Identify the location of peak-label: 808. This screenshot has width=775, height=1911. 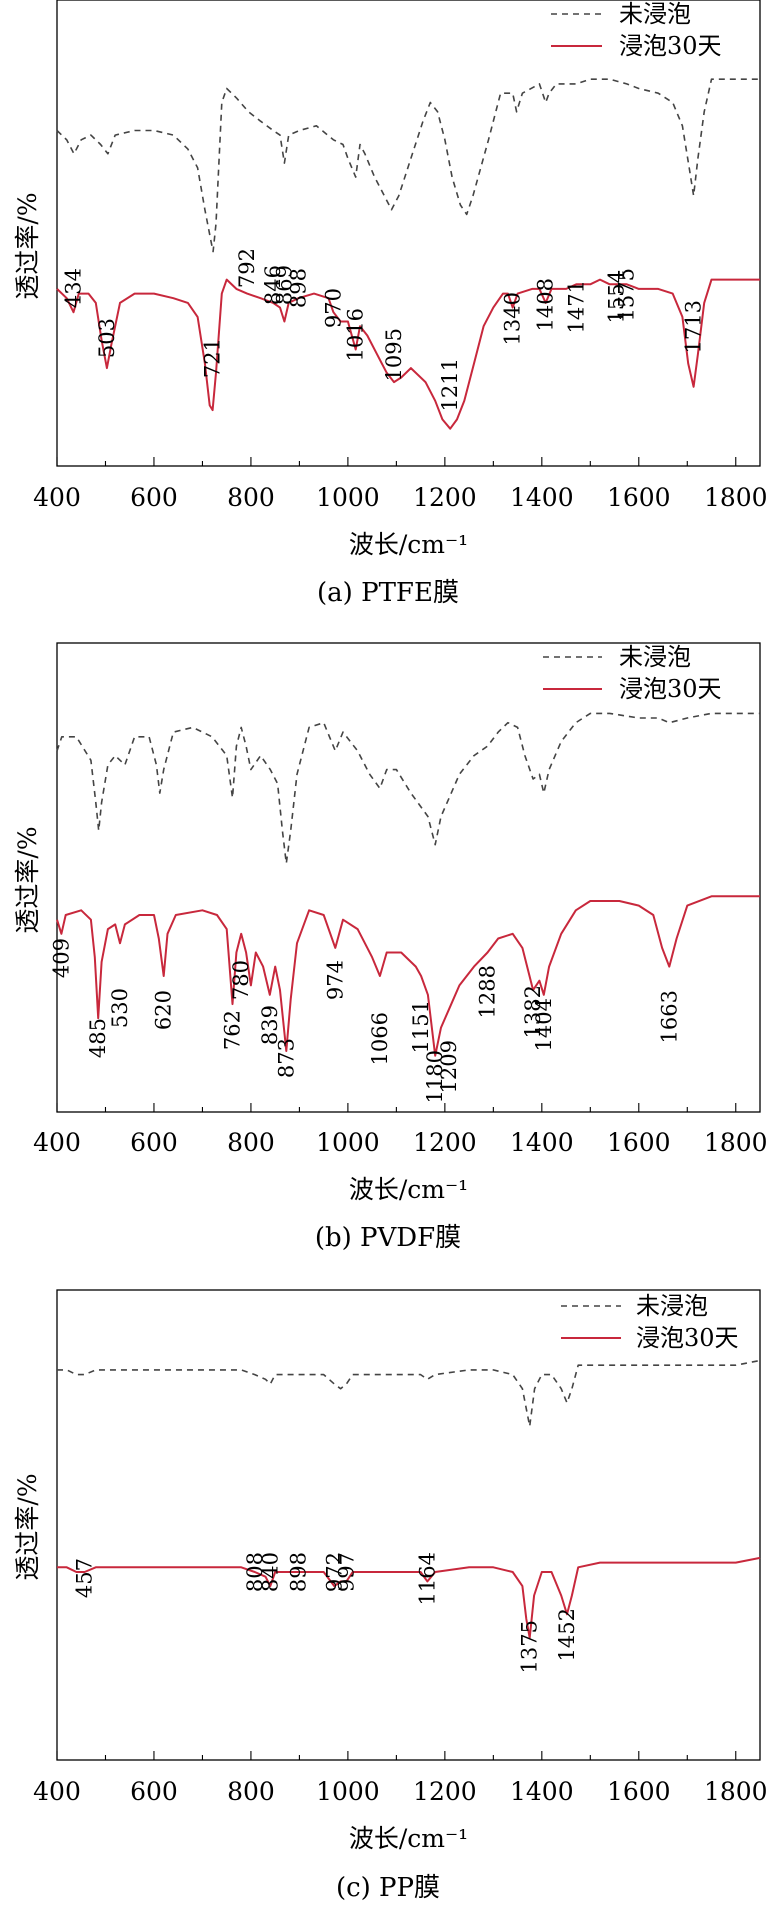
(255, 1572).